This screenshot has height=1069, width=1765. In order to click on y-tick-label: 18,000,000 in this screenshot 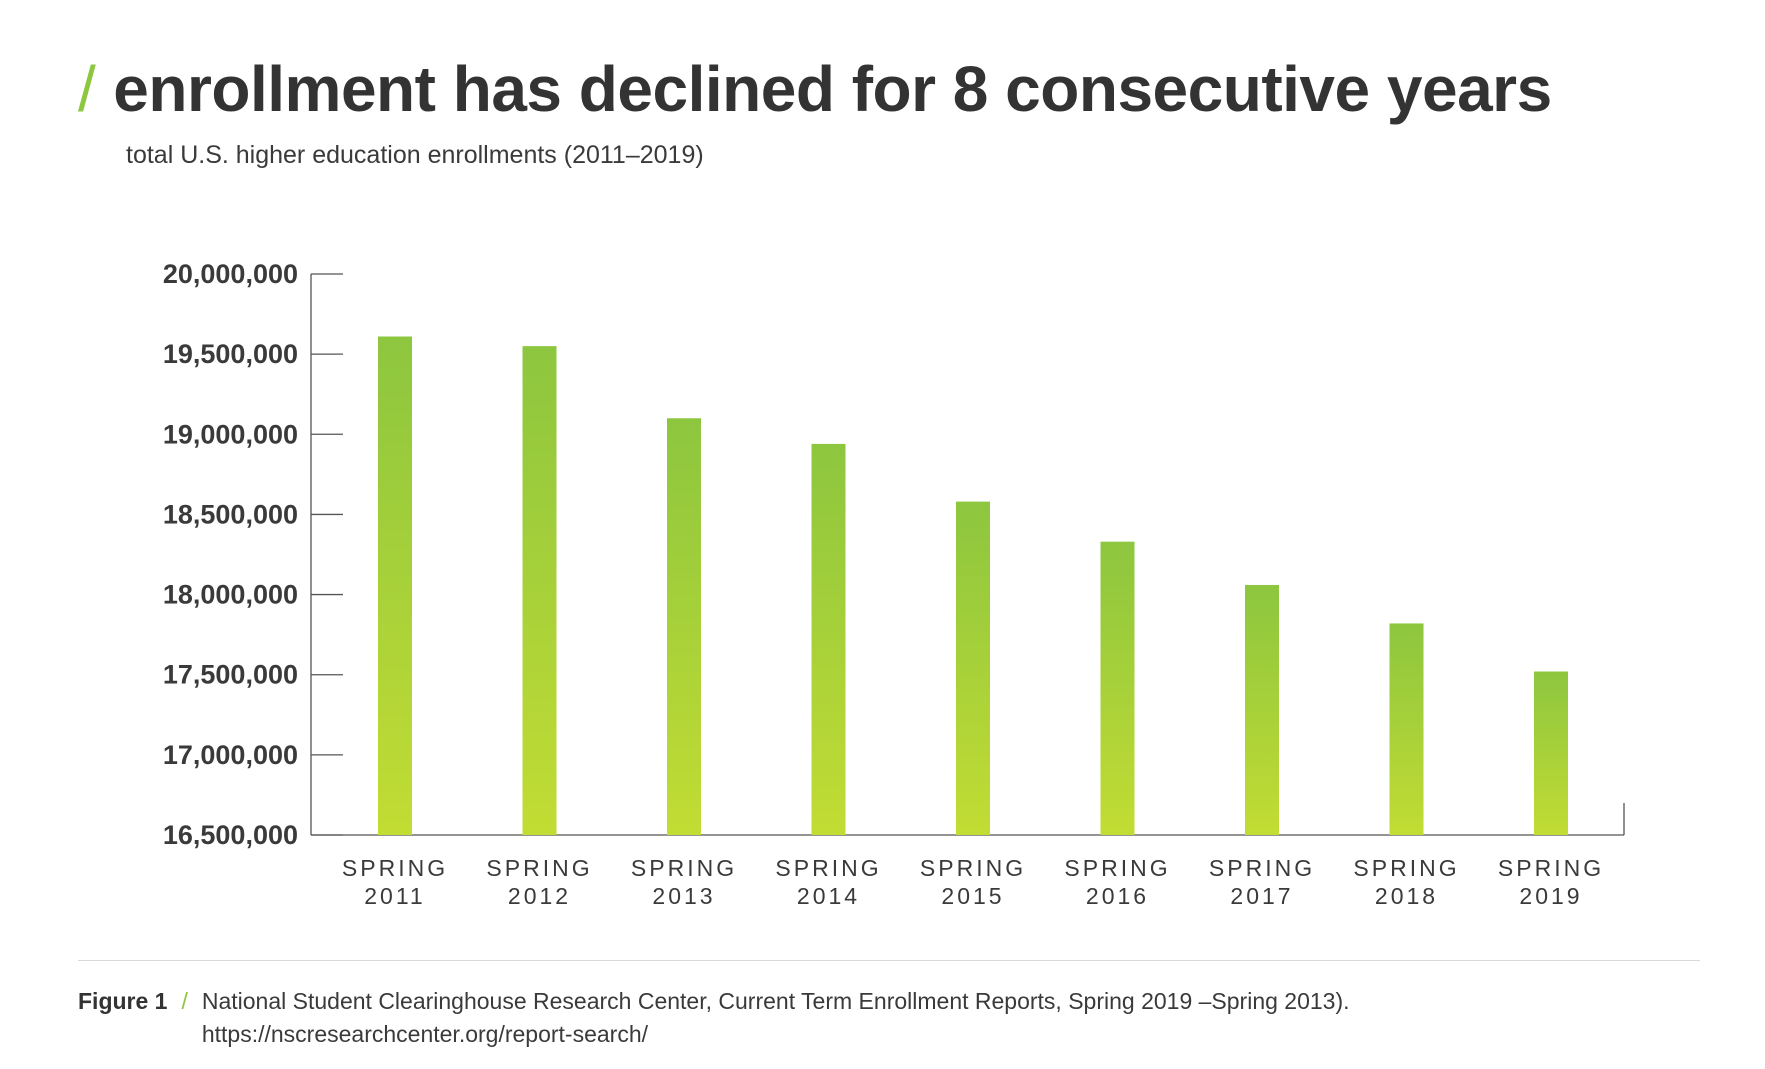, I will do `click(230, 595)`.